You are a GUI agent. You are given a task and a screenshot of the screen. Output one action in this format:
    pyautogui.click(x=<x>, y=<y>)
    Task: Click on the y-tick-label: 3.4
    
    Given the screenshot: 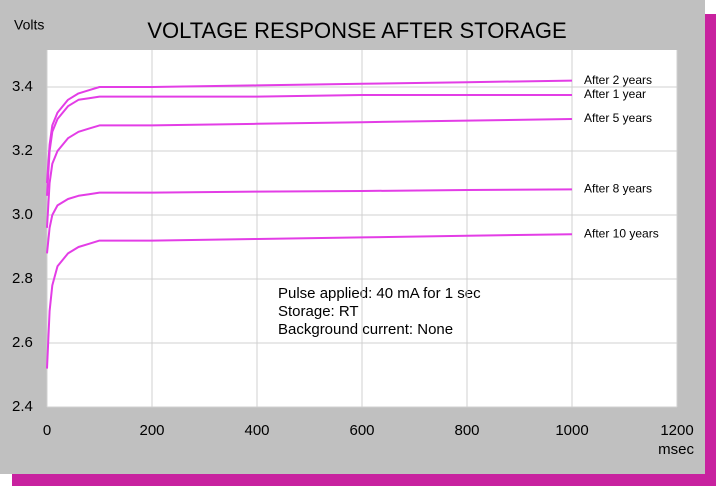 What is the action you would take?
    pyautogui.click(x=22, y=86)
    